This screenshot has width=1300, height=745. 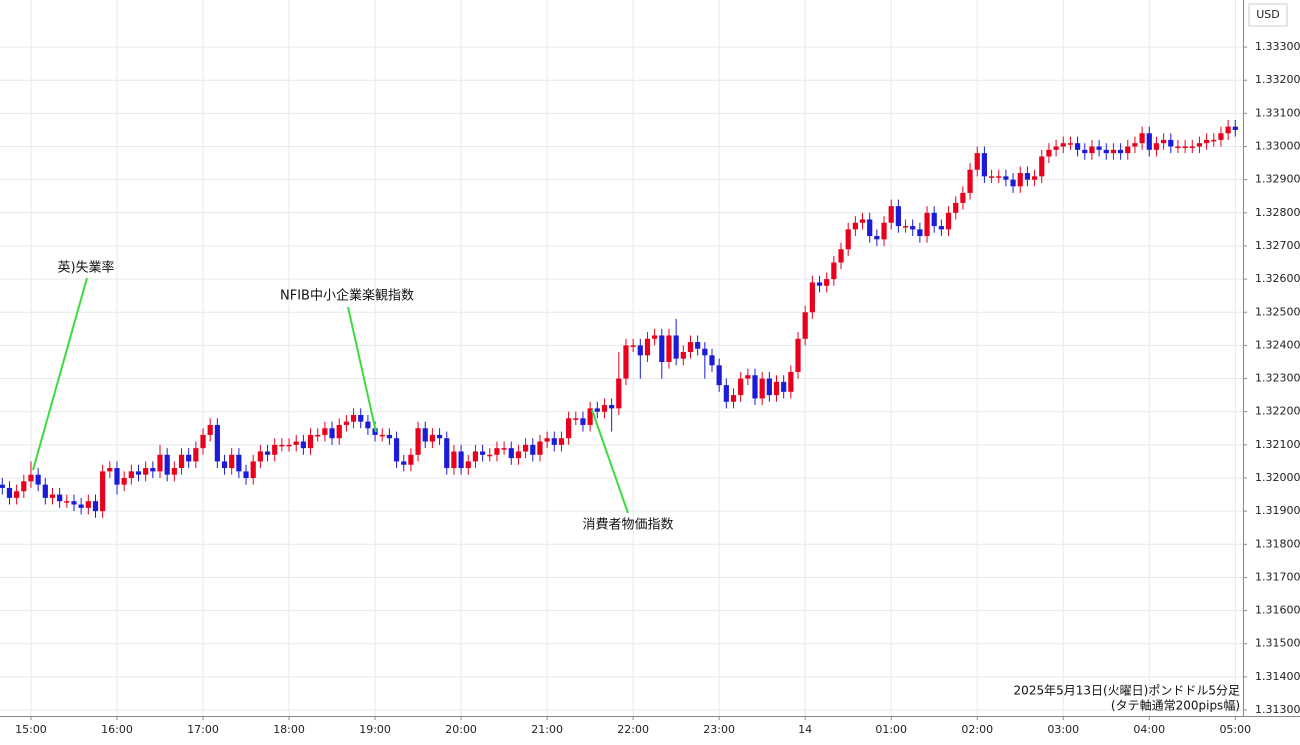 What do you see at coordinates (85, 268) in the screenshot?
I see `annotation-text: 英)失業率` at bounding box center [85, 268].